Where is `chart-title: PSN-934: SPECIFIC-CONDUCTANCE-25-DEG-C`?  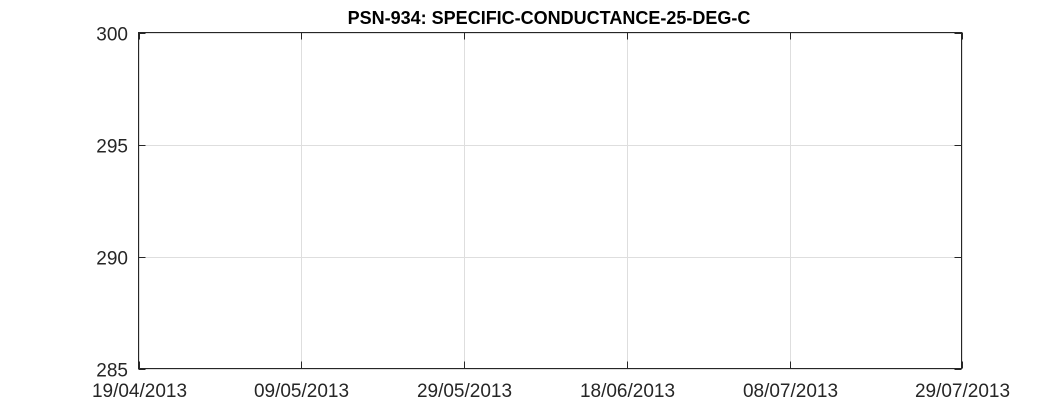
chart-title: PSN-934: SPECIFIC-CONDUCTANCE-25-DEG-C is located at coordinates (549, 18).